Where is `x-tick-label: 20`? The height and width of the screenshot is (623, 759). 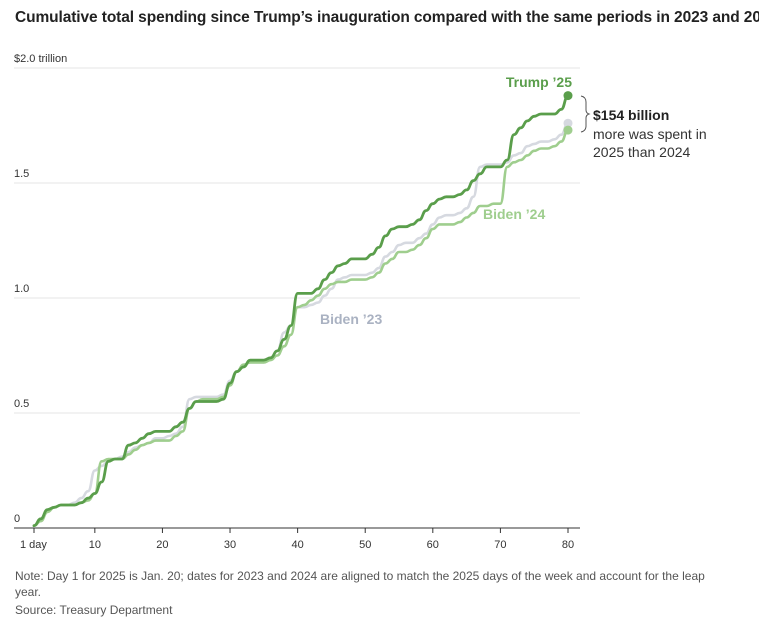
x-tick-label: 20 is located at coordinates (162, 545).